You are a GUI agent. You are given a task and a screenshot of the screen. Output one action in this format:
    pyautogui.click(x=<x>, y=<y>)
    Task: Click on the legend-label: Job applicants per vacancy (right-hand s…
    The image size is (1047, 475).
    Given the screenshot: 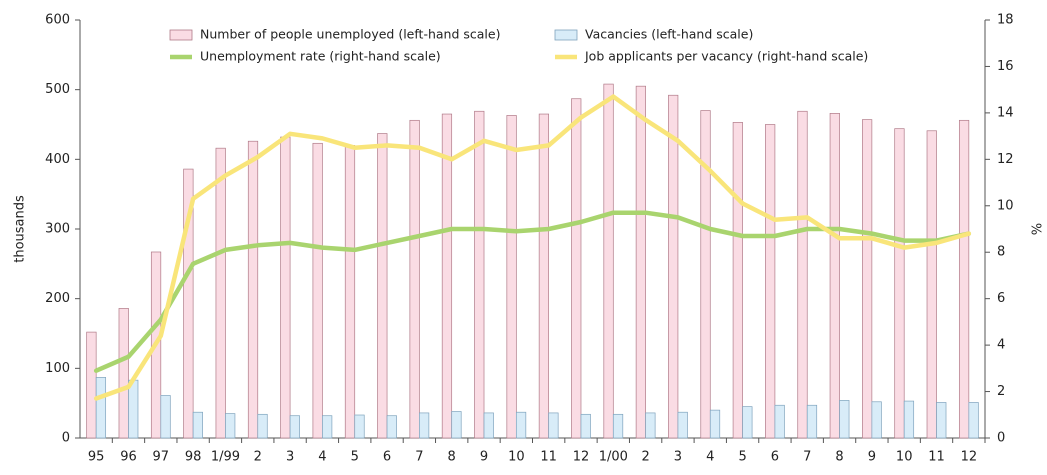 What is the action you would take?
    pyautogui.click(x=726, y=56)
    